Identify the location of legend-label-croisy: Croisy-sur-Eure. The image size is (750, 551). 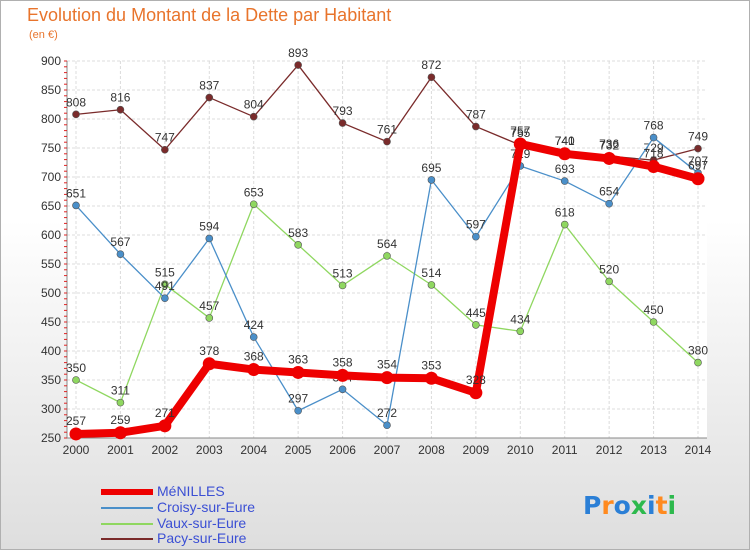
(206, 507).